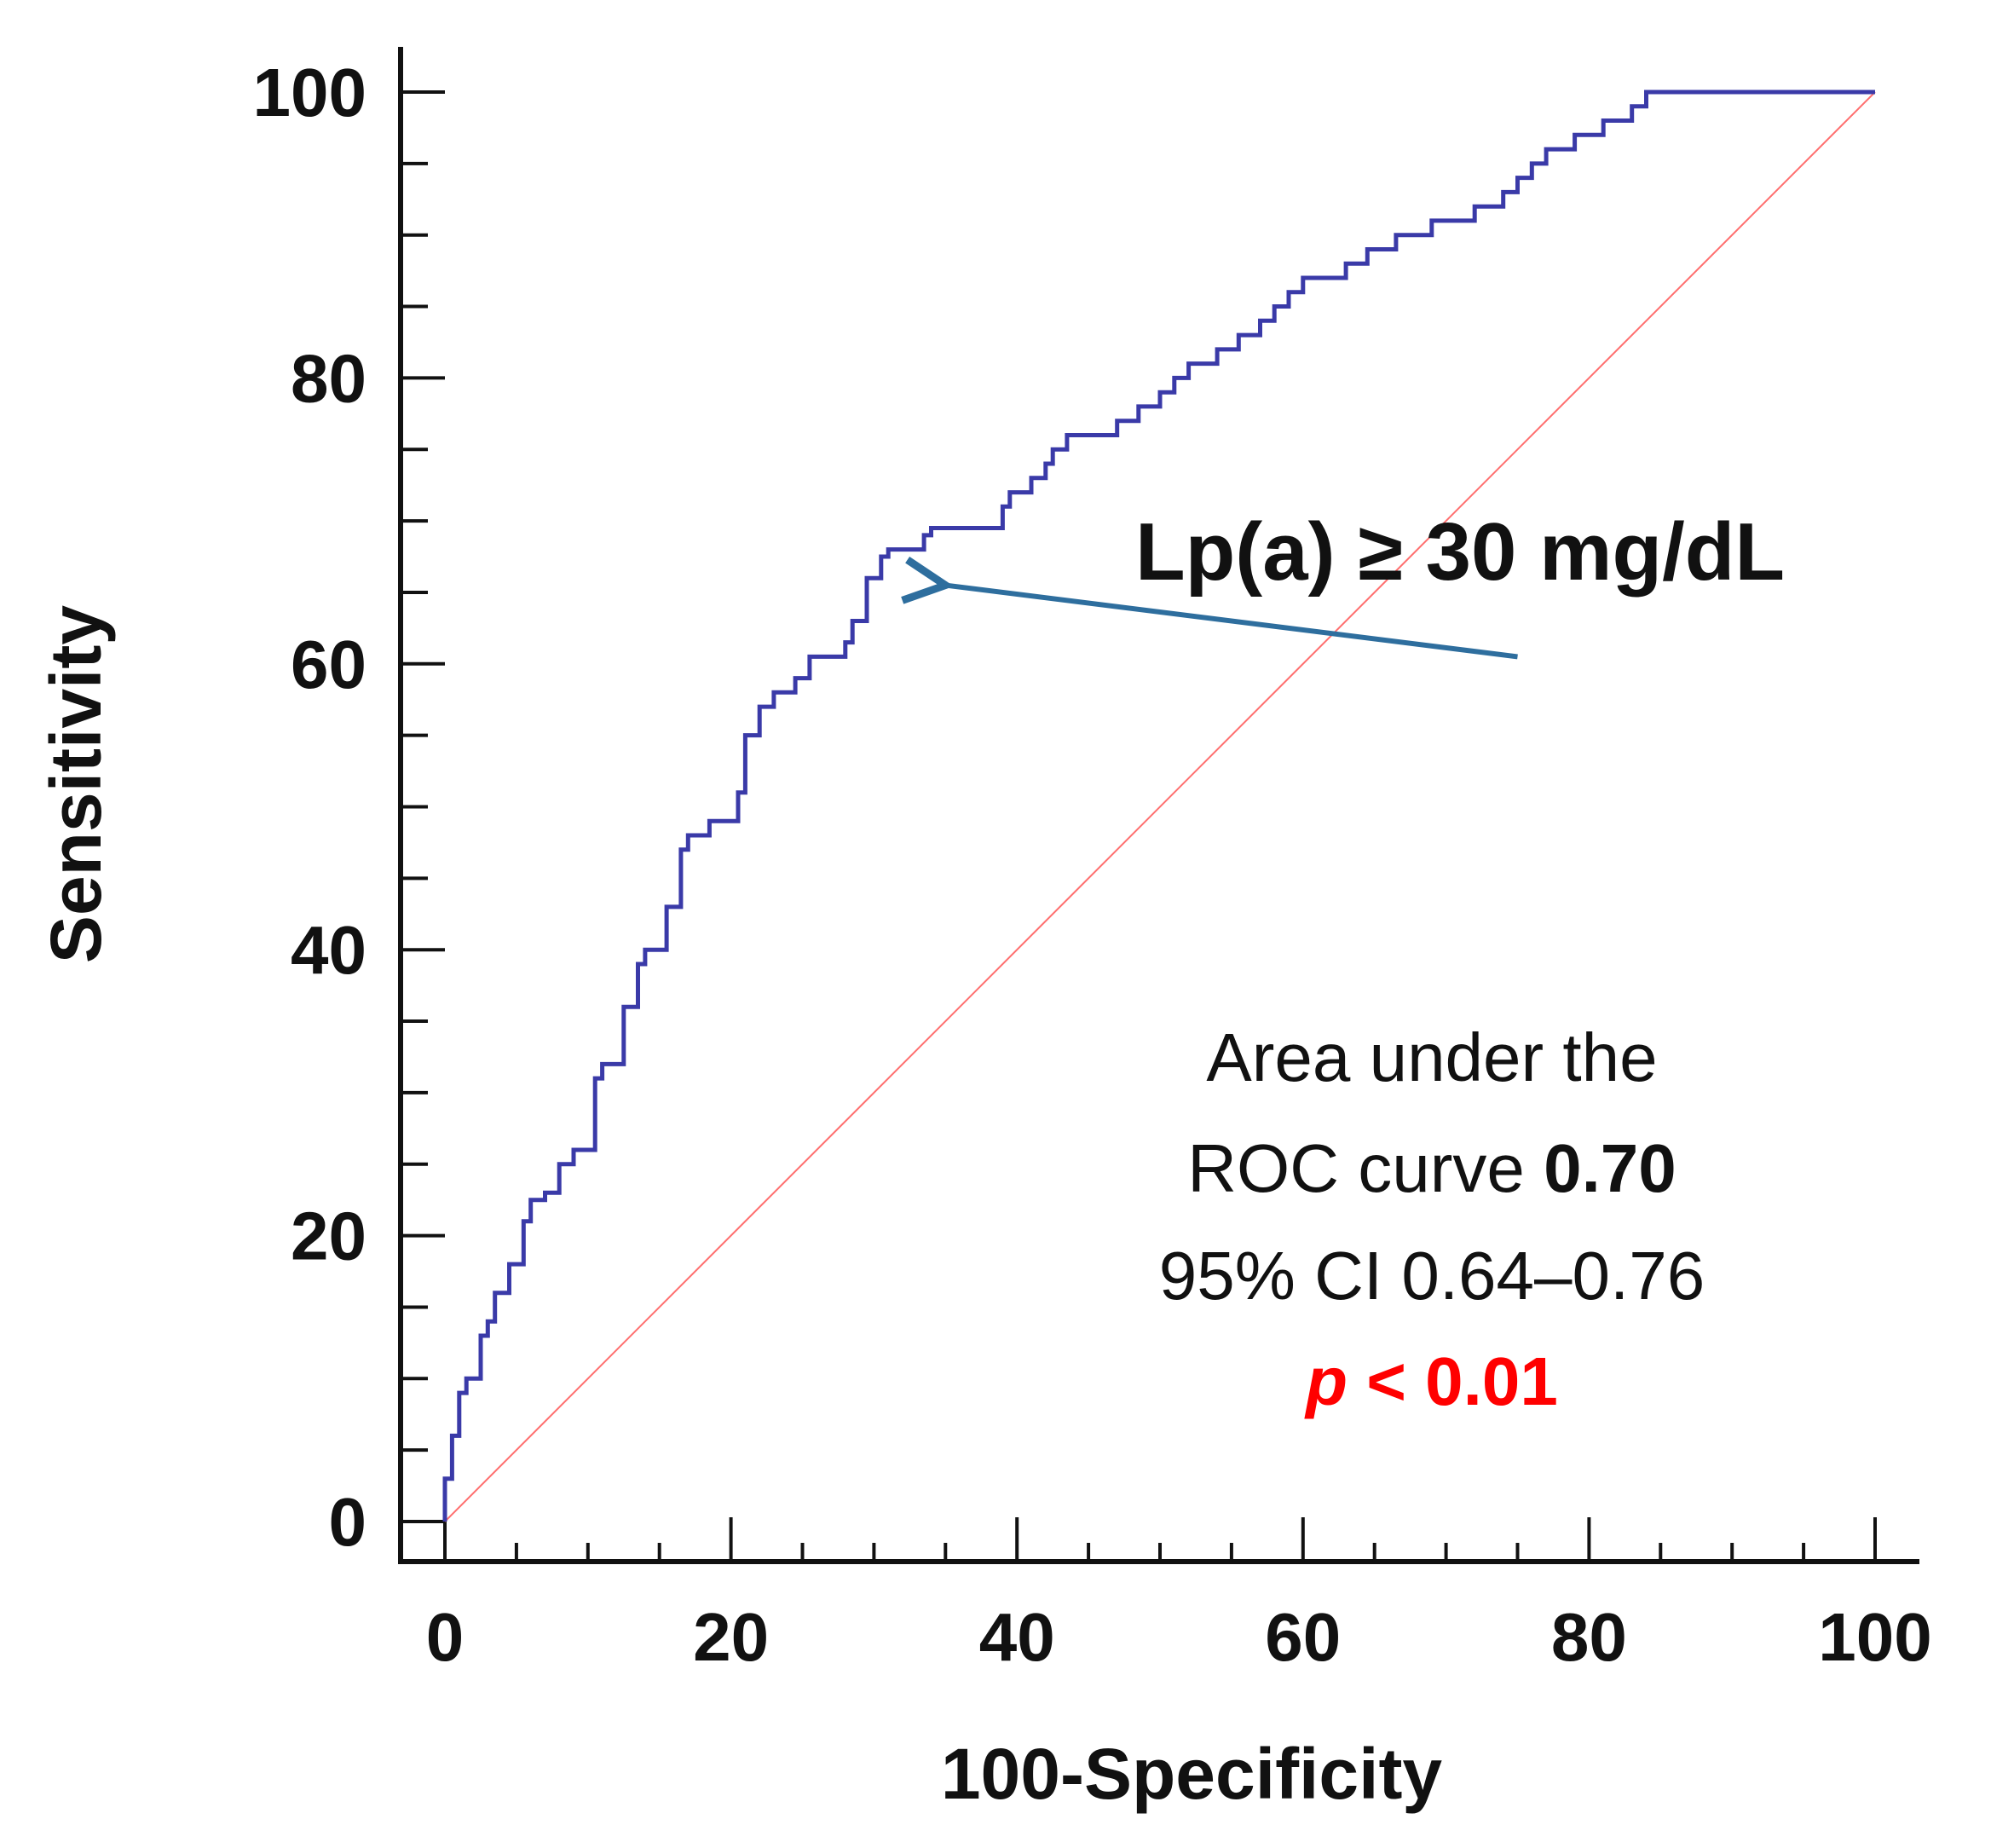 The image size is (1991, 1848). I want to click on auc-line-2-prefix: ROC curve, so click(1365, 1168).